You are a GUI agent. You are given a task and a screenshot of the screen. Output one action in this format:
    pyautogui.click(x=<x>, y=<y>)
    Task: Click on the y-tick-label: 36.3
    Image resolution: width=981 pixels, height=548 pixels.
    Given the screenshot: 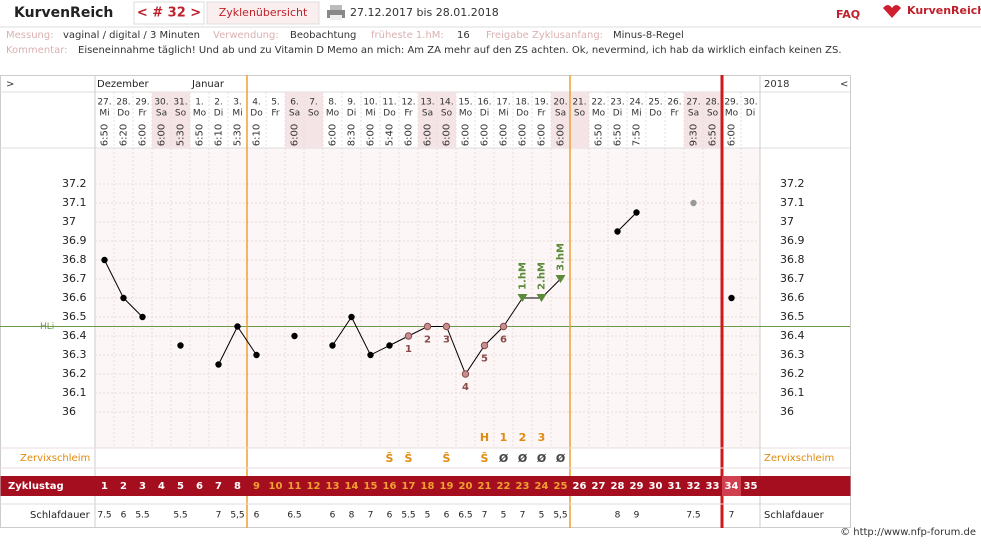 What is the action you would take?
    pyautogui.click(x=74, y=354)
    